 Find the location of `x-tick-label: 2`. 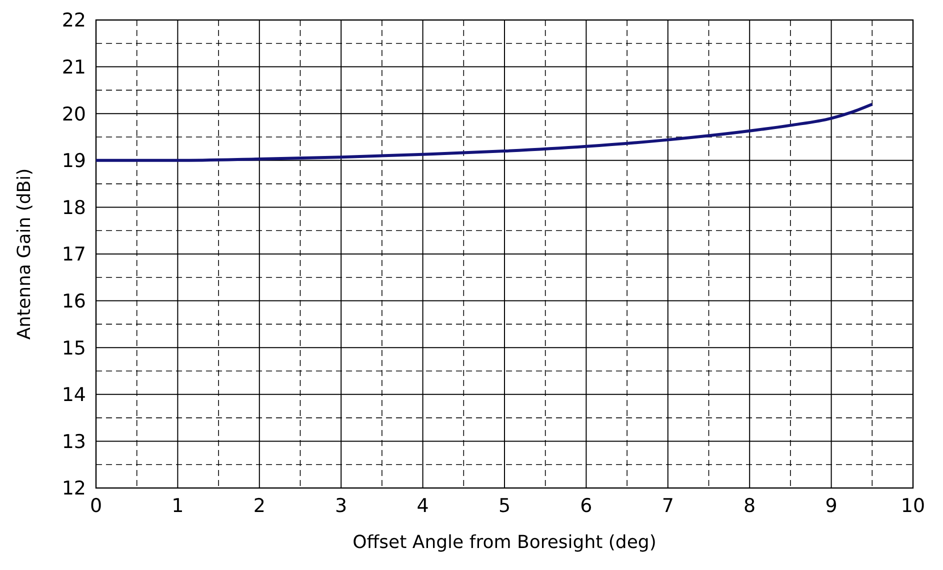

x-tick-label: 2 is located at coordinates (259, 506).